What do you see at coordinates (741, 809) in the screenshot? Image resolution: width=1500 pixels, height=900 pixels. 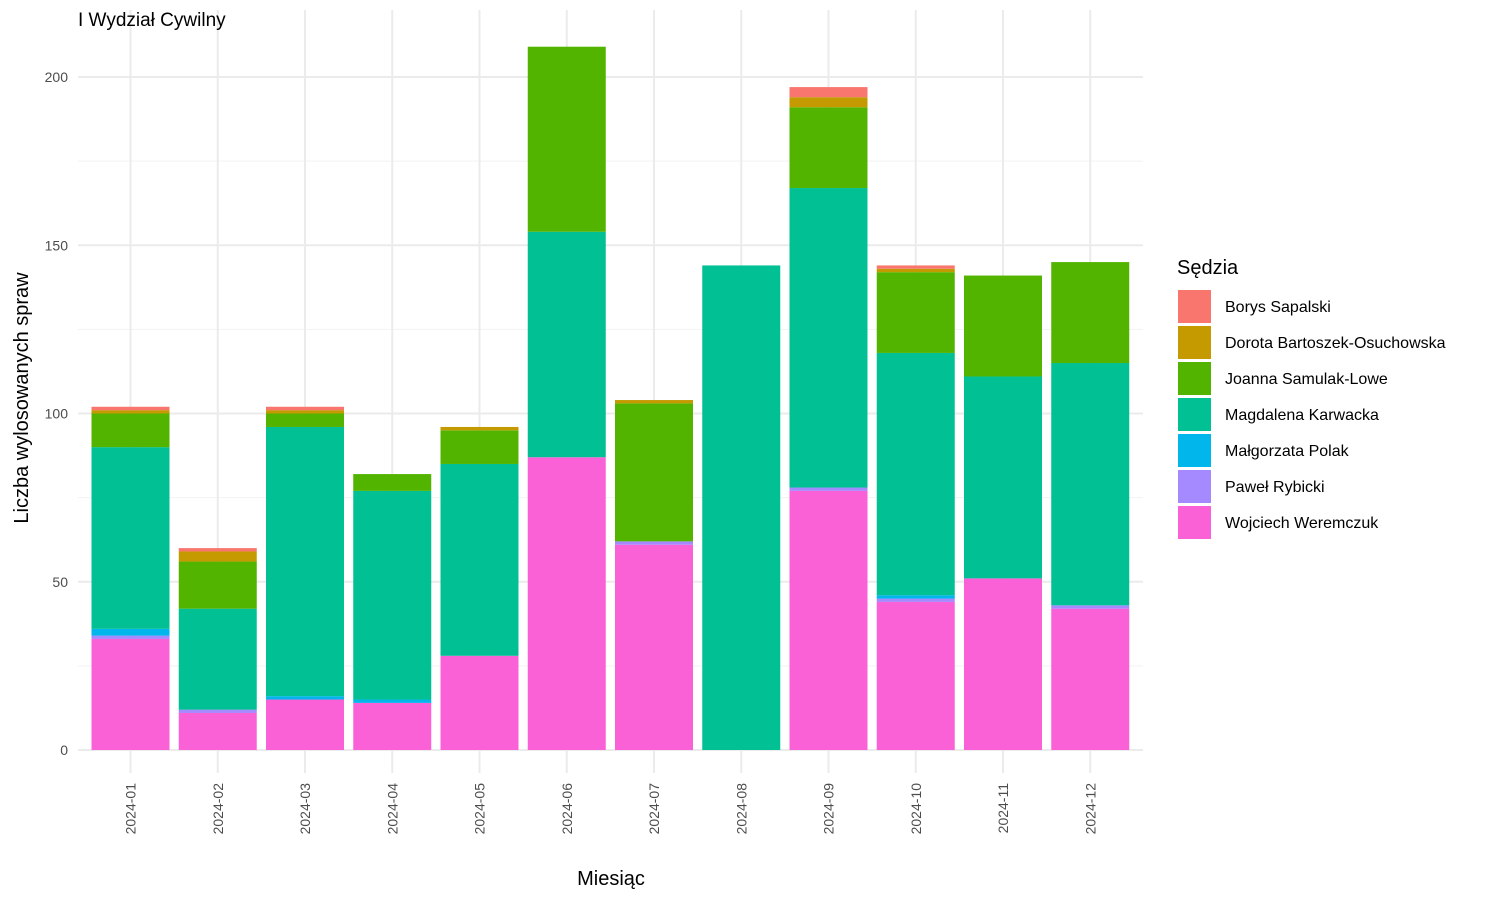 I see `x-tick-label: 2024-08` at bounding box center [741, 809].